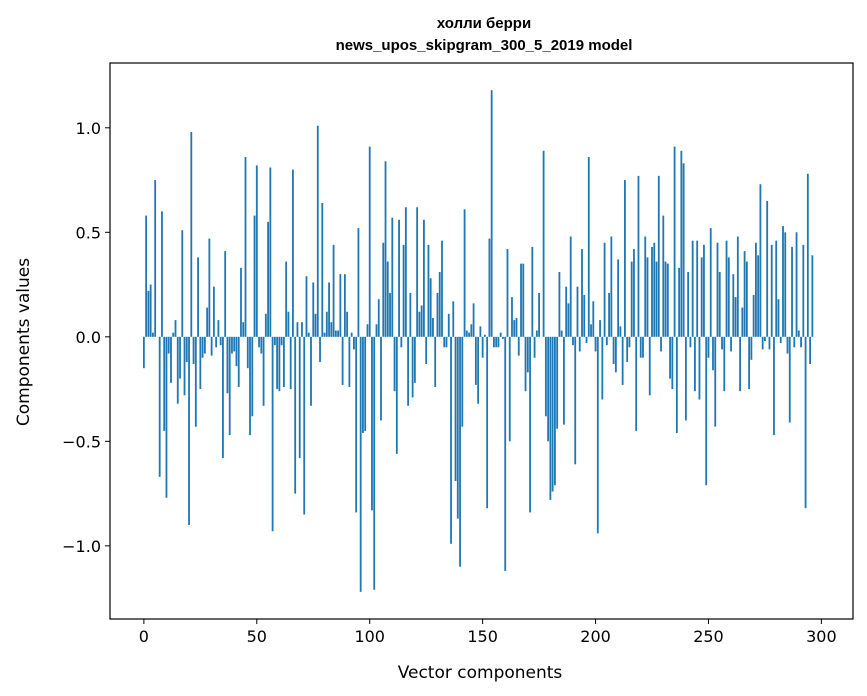 Image resolution: width=867 pixels, height=696 pixels. I want to click on x-tick-label: 50, so click(257, 636).